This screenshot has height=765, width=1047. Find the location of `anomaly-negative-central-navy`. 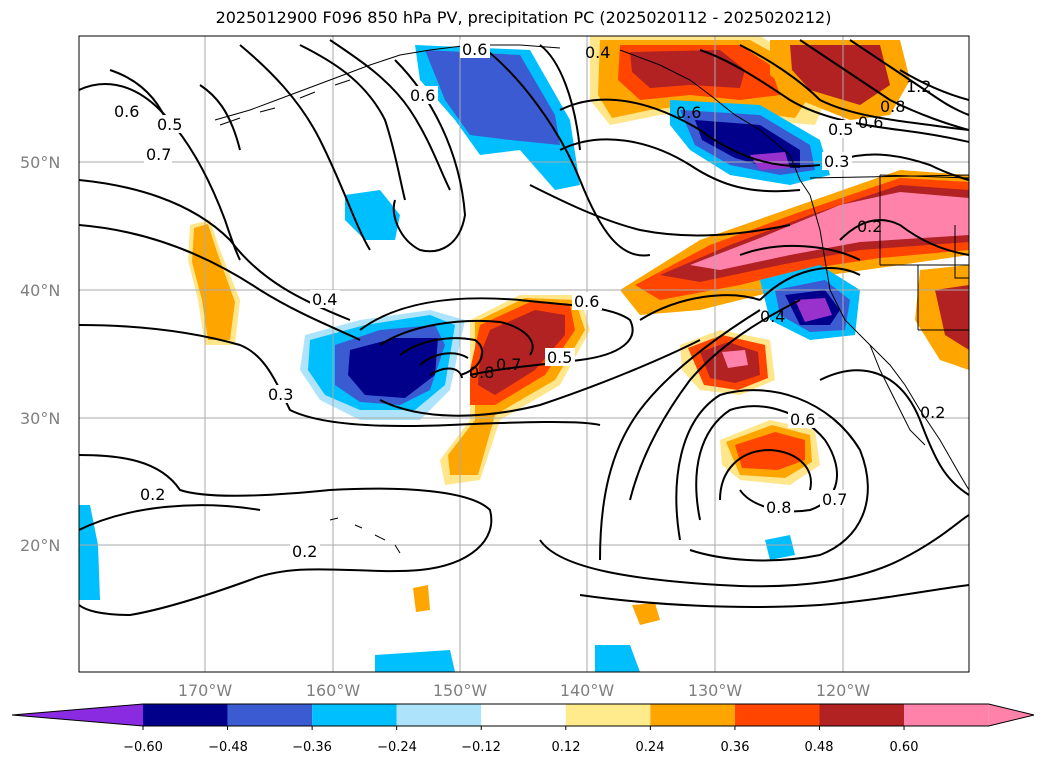

anomaly-negative-central-navy is located at coordinates (393, 368).